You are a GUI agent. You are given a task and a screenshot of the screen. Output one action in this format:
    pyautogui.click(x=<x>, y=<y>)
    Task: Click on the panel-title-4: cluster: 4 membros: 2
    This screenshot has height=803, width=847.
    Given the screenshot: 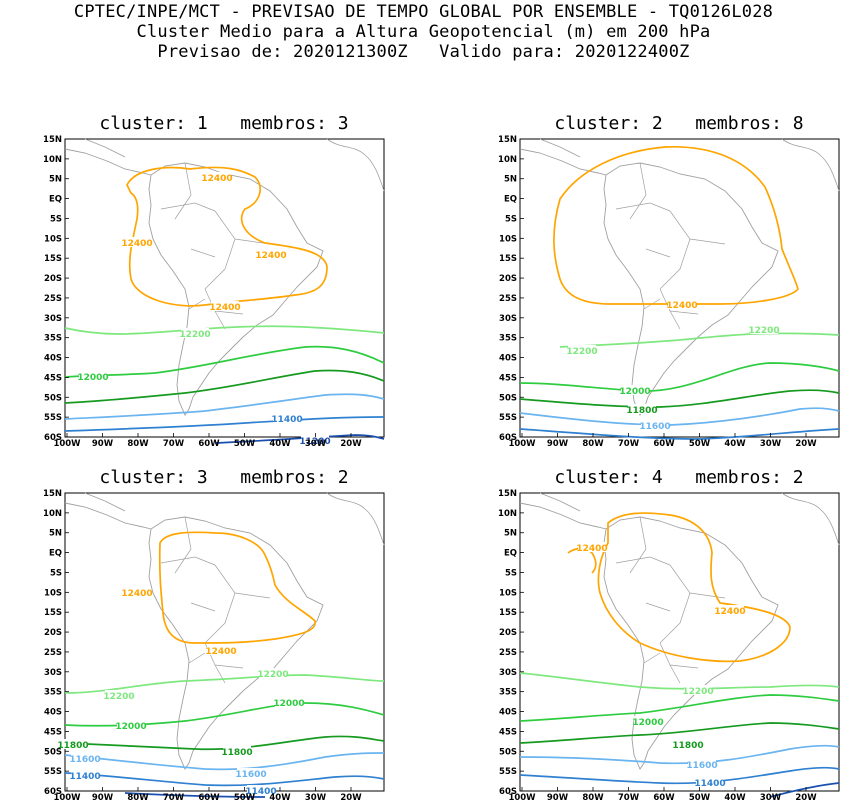 What is the action you would take?
    pyautogui.click(x=679, y=477)
    